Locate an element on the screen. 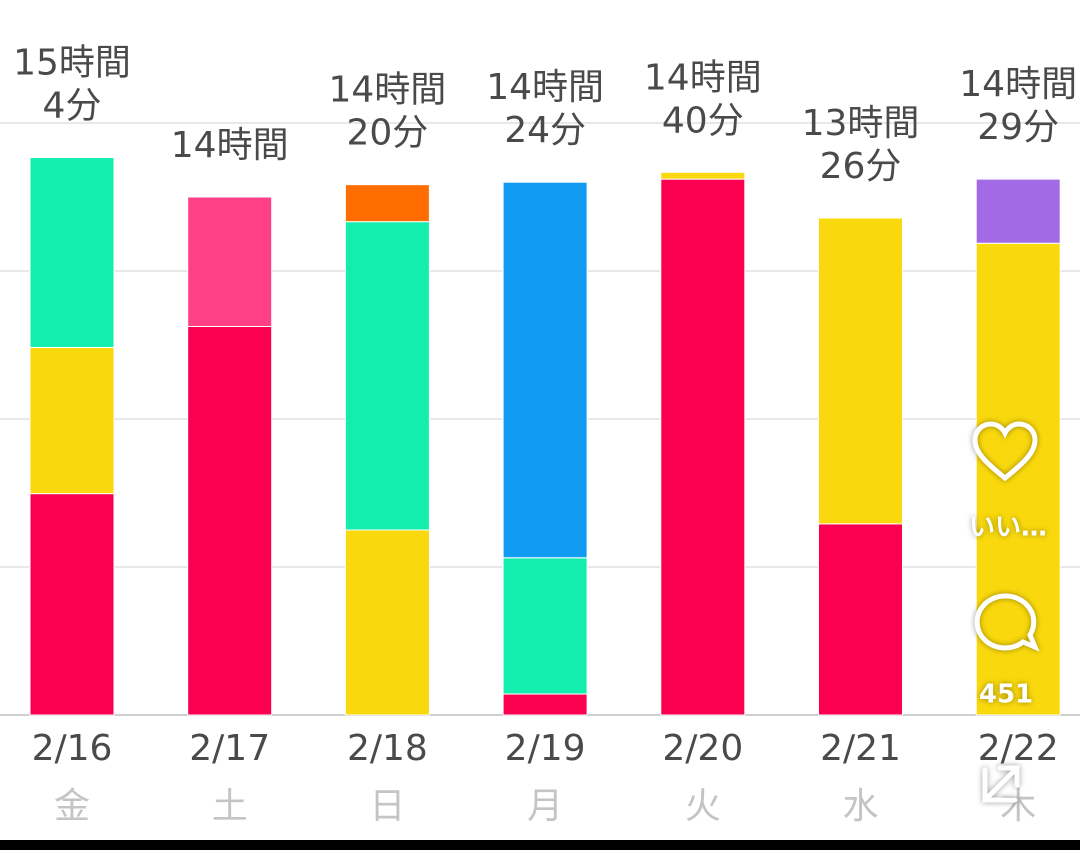 The image size is (1080, 850). total-label: 13時間 is located at coordinates (861, 123).